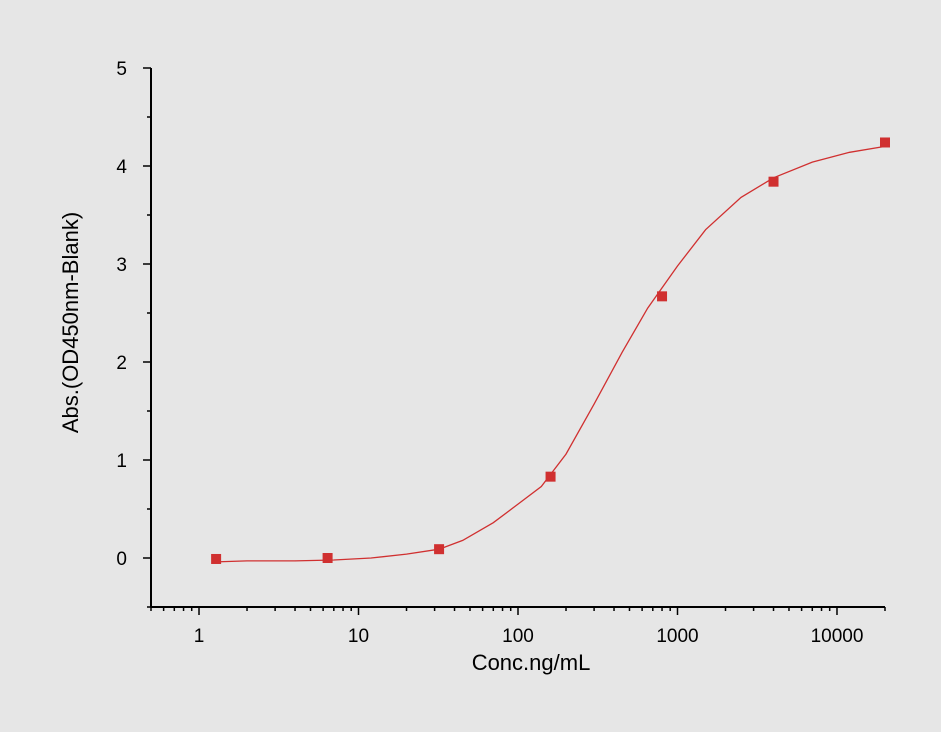 This screenshot has height=732, width=941. What do you see at coordinates (837, 636) in the screenshot?
I see `x-tick-label: 10000` at bounding box center [837, 636].